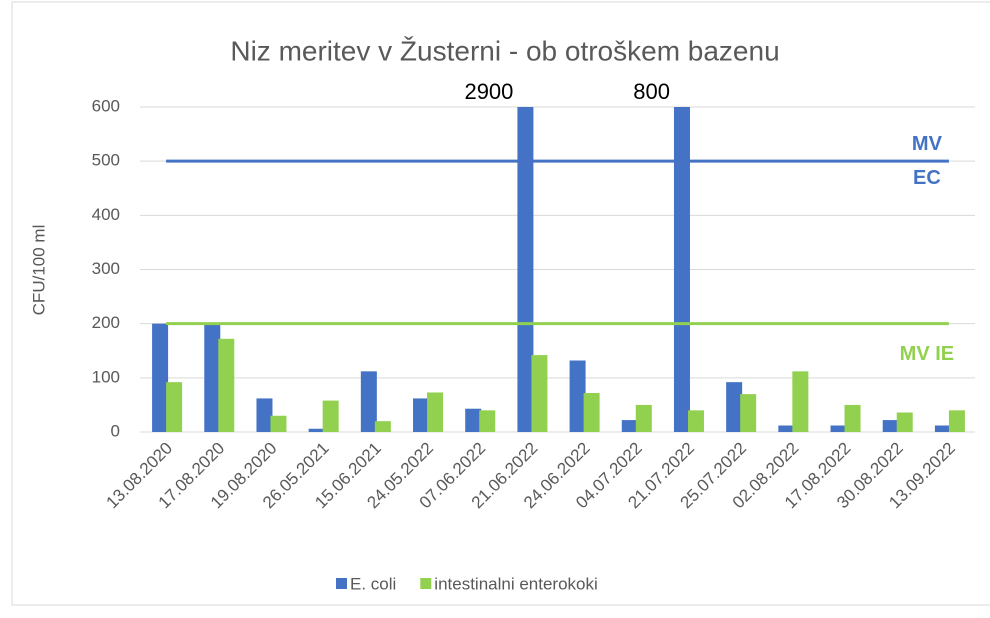  Describe the element at coordinates (651, 91) in the screenshot. I see `value-label: 800` at that location.